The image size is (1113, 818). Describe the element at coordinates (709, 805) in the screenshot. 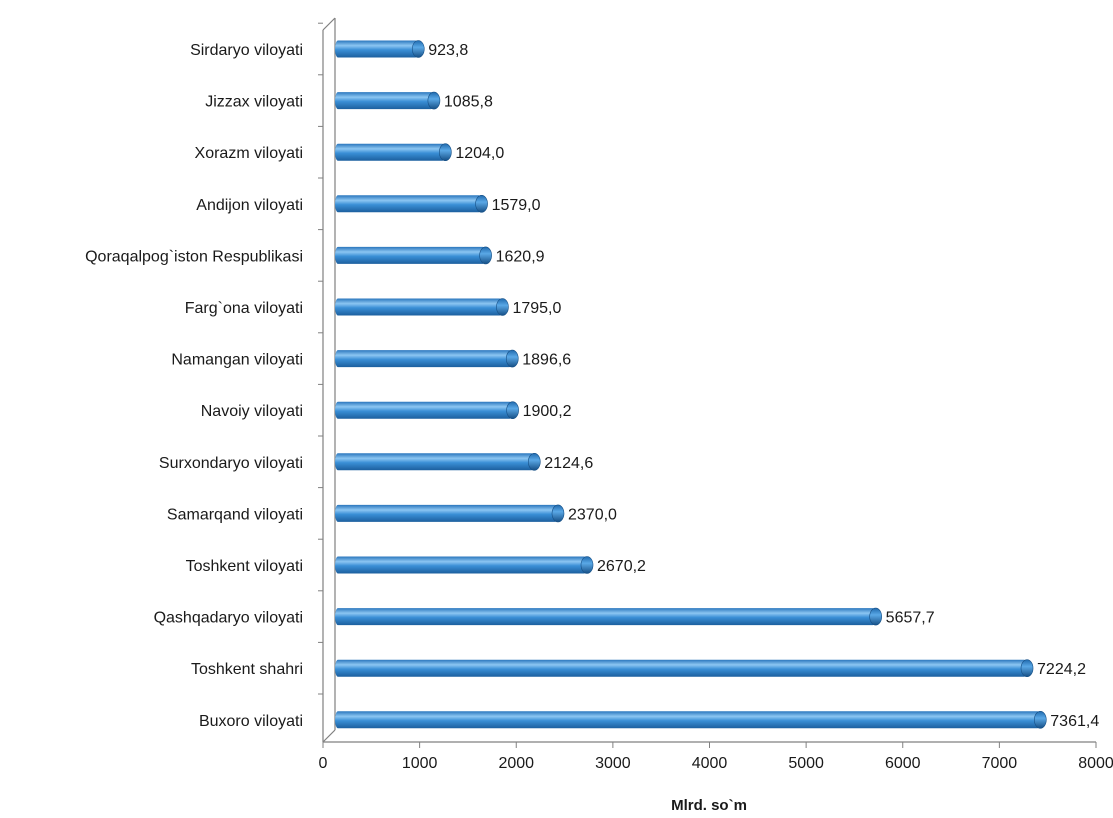

I see `x-axis-title: Mlrd. so`m` at that location.